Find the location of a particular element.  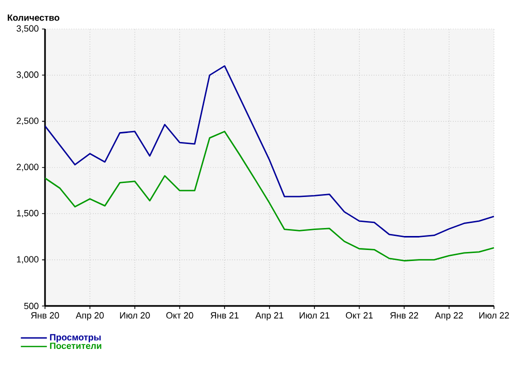

x-tick-label: Янв 20 is located at coordinates (45, 315).